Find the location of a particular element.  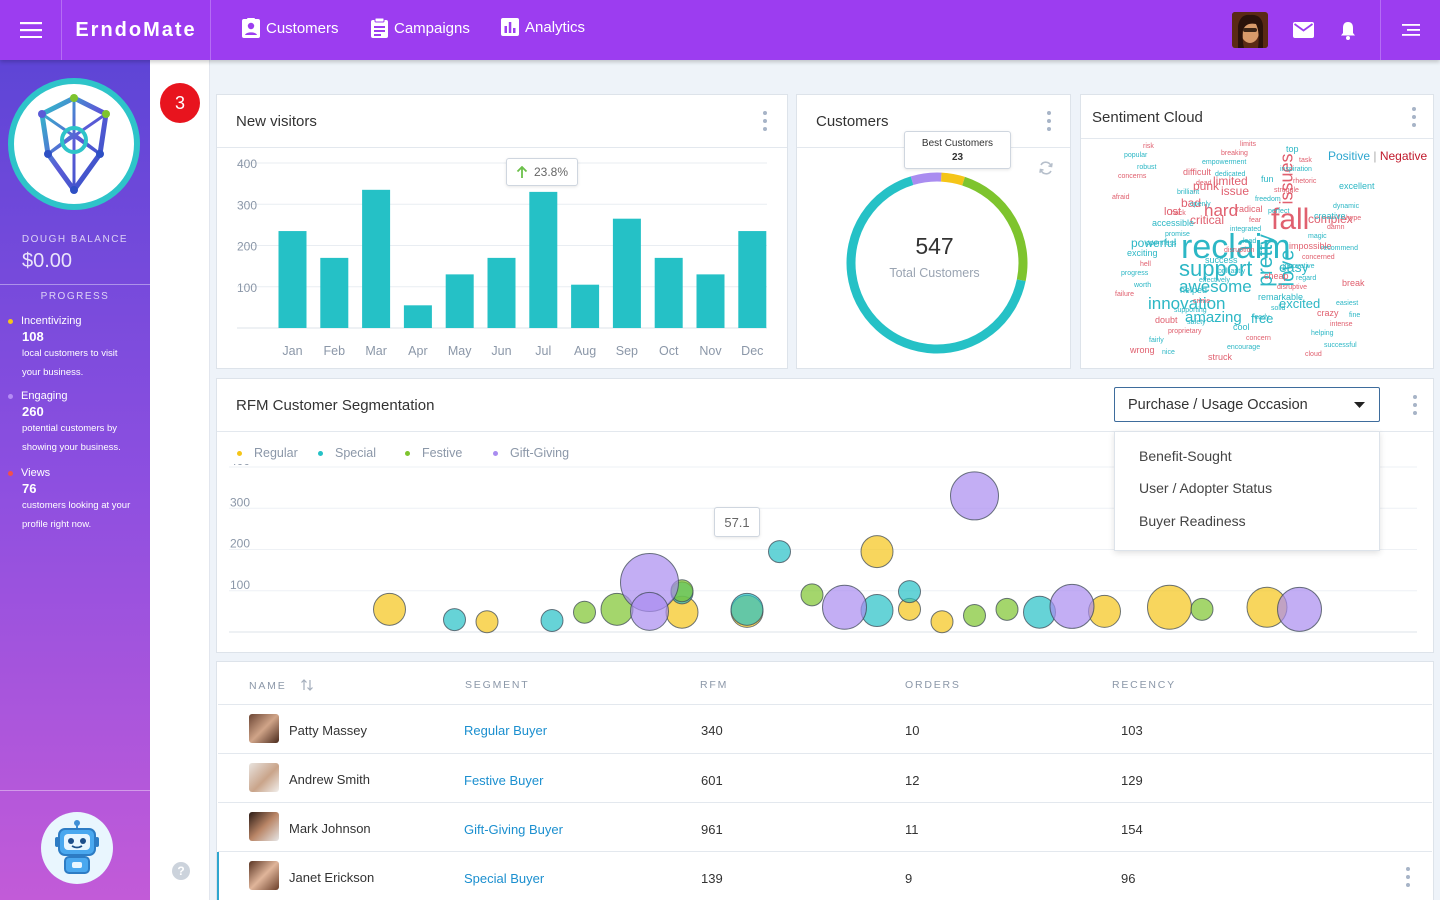

brand-logo-text: ErndoMate is located at coordinates (136, 30).